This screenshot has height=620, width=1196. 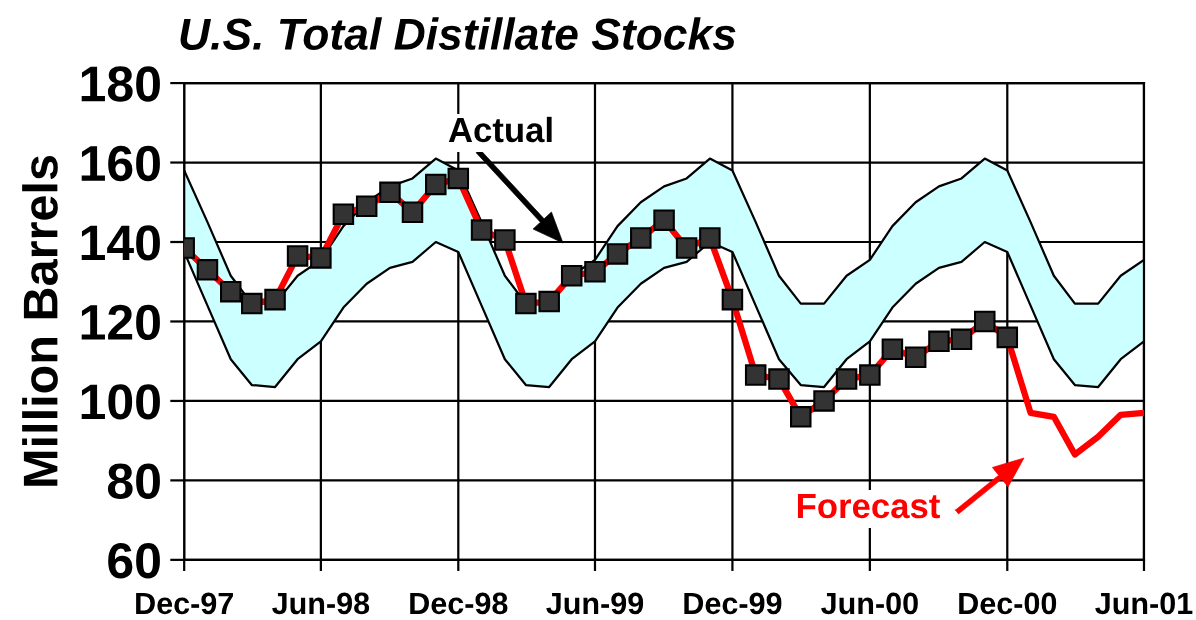 What do you see at coordinates (458, 33) in the screenshot?
I see `chart-title: U.S. Total Distillate Stocks` at bounding box center [458, 33].